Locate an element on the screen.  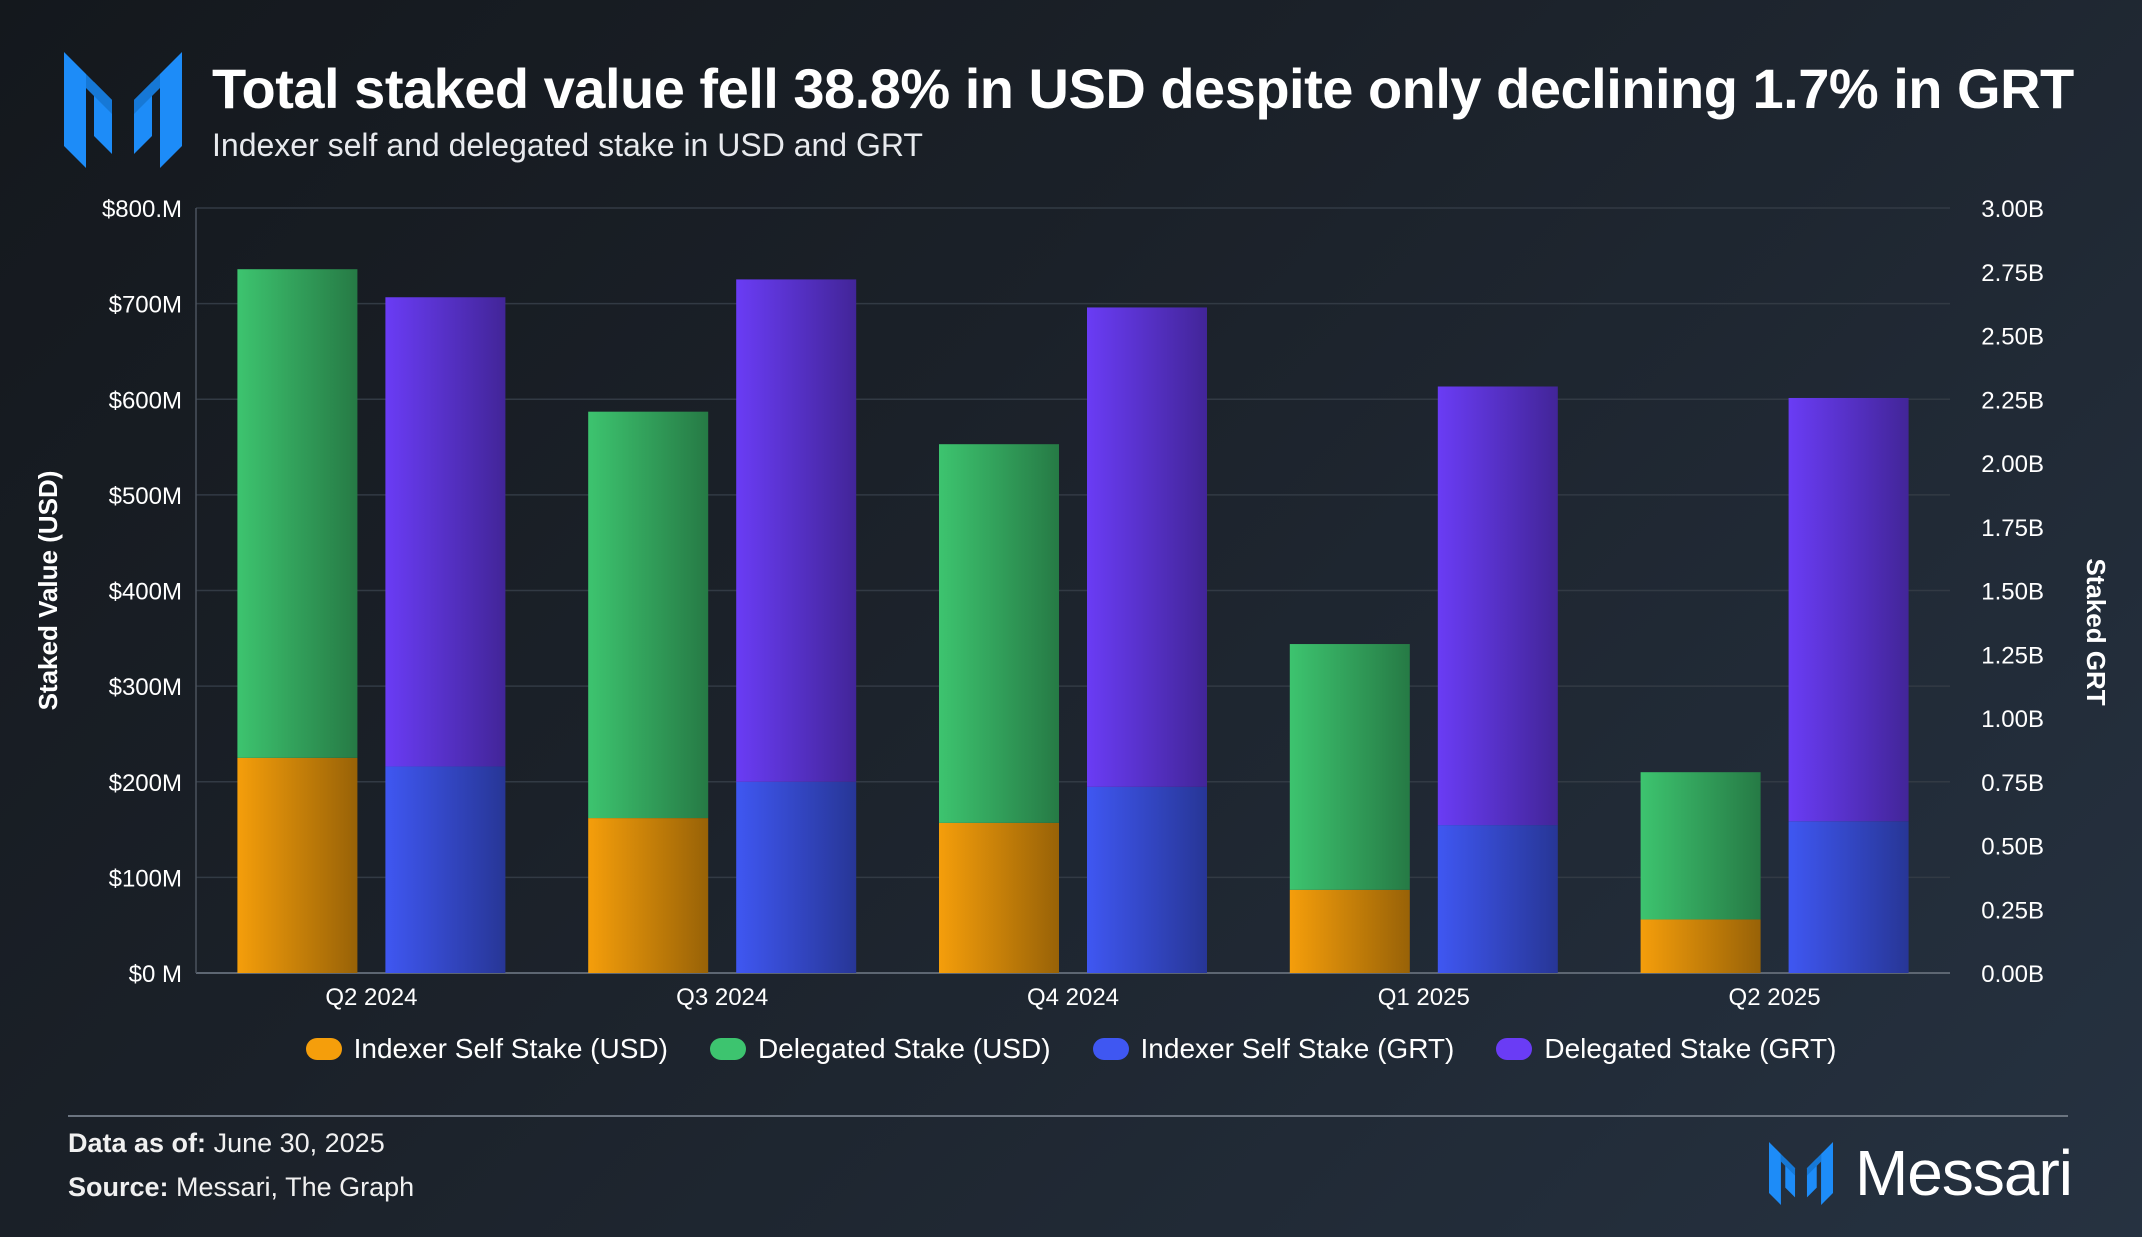
y-tick-label: $500M is located at coordinates (145, 496).